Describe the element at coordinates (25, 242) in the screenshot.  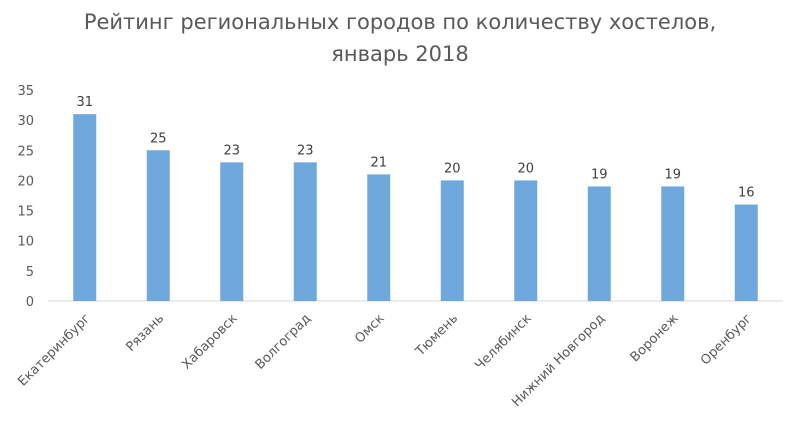
I see `y-tick-label: 10` at that location.